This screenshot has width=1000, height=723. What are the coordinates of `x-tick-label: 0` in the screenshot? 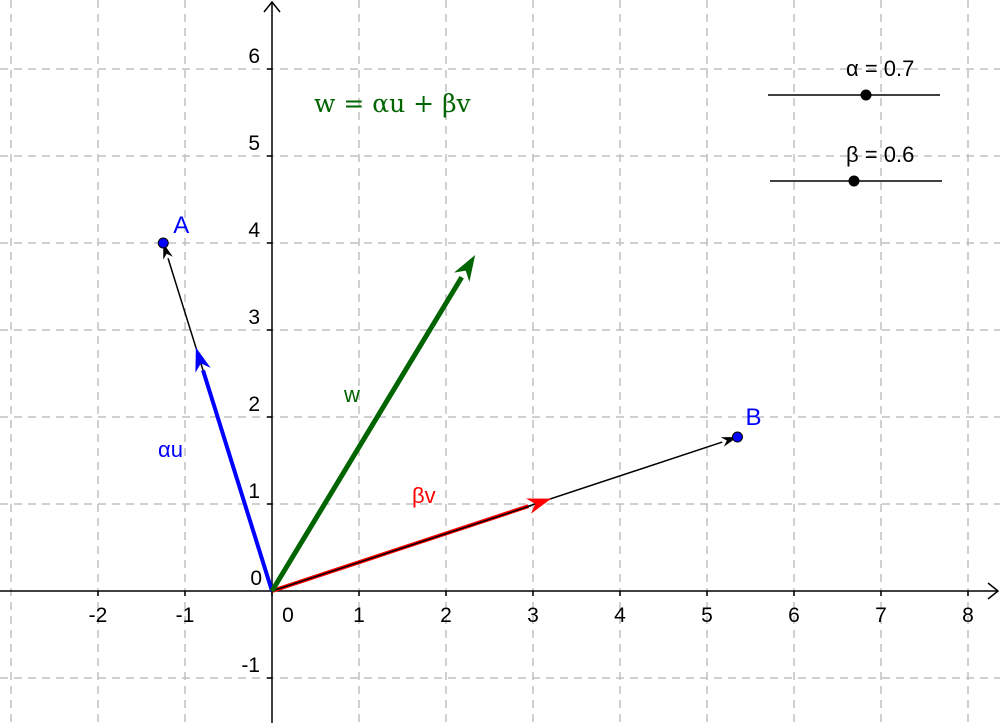 It's located at (288, 615).